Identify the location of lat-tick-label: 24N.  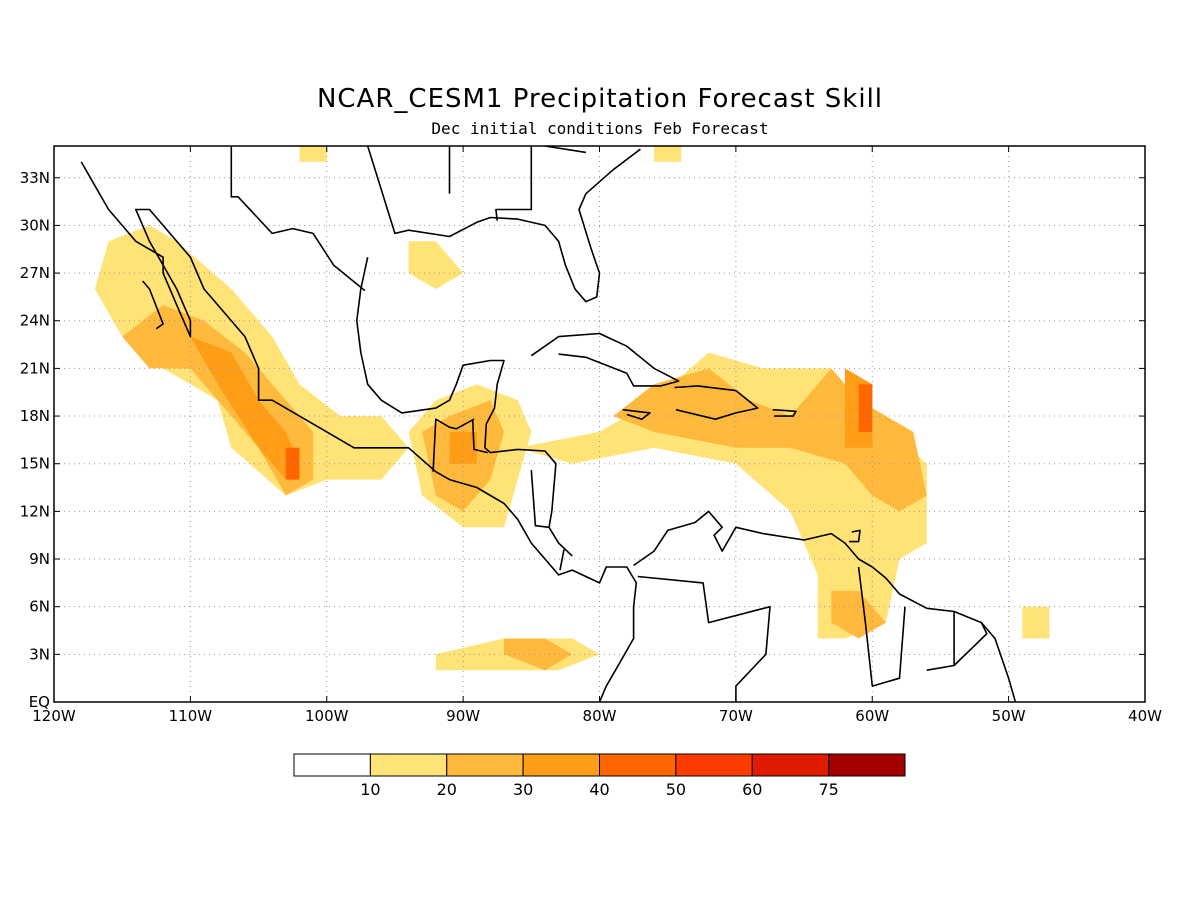
(35, 321).